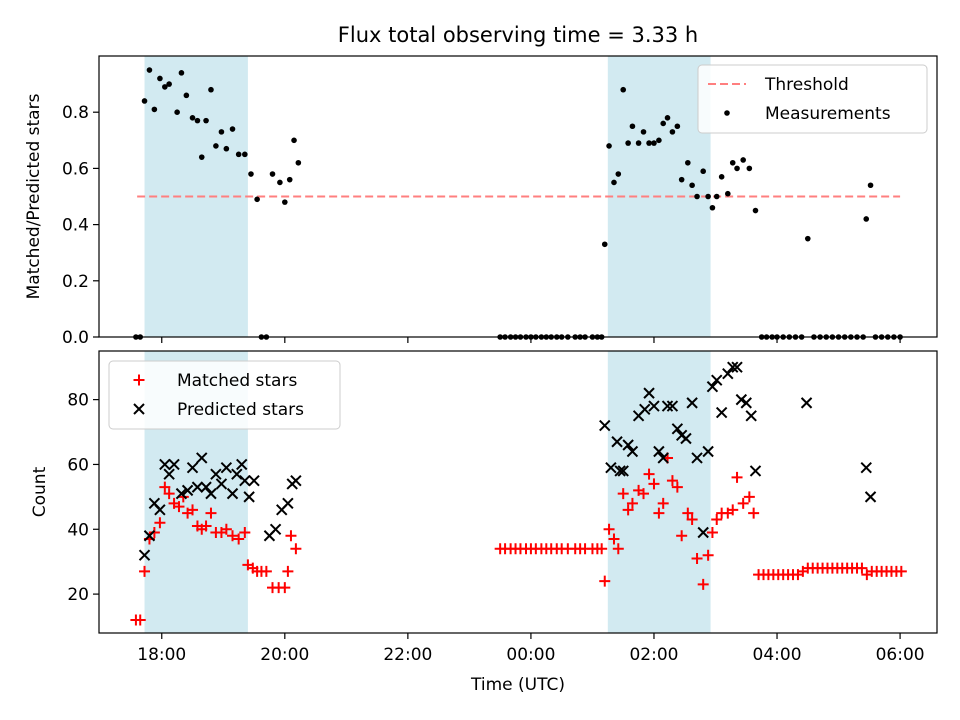 The image size is (960, 720). I want to click on y-tick-label: 0.8, so click(75, 113).